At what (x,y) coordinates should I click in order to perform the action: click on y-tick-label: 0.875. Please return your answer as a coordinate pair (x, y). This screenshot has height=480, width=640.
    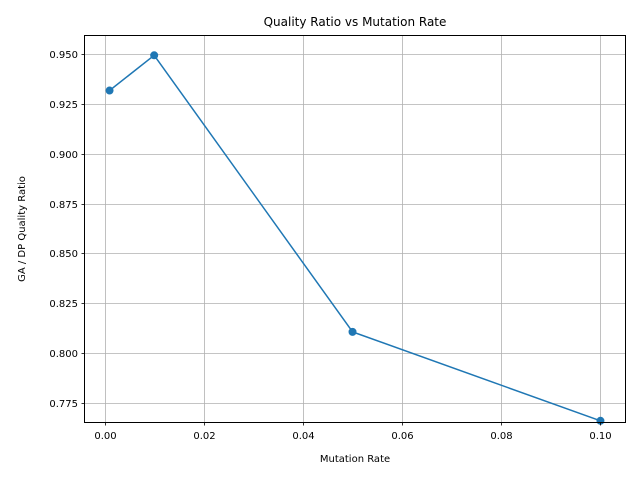
    Looking at the image, I should click on (63, 205).